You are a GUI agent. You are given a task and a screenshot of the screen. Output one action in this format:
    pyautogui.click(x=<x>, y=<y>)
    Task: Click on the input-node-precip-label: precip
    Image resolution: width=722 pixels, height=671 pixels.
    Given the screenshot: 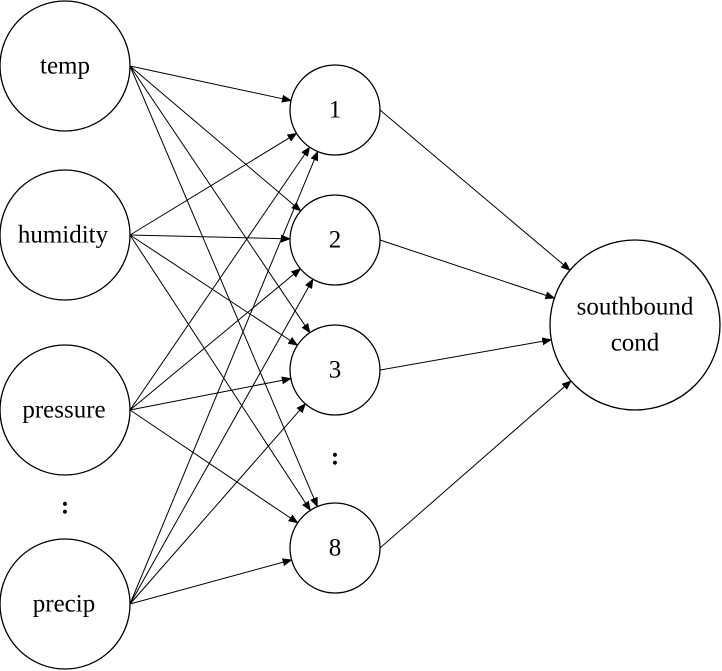 What is the action you would take?
    pyautogui.click(x=64, y=604)
    